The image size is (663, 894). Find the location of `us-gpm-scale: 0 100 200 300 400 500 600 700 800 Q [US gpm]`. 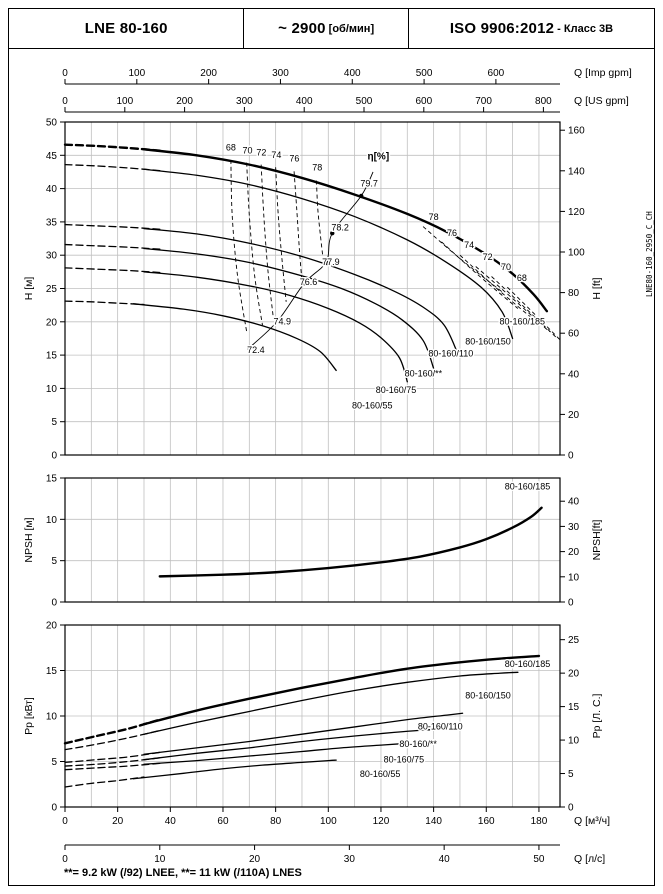

us-gpm-scale: 0 100 200 300 400 500 600 700 800 Q [US gpm] is located at coordinates (345, 104).